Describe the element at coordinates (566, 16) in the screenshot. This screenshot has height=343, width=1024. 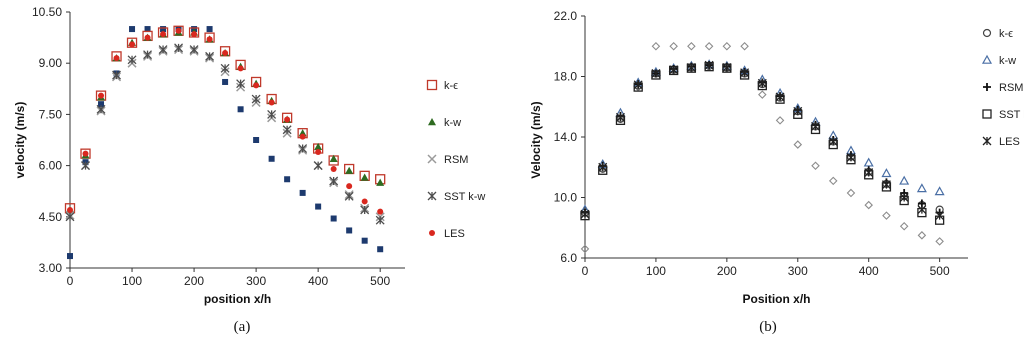
I see `y-tick-label: 22.0` at that location.